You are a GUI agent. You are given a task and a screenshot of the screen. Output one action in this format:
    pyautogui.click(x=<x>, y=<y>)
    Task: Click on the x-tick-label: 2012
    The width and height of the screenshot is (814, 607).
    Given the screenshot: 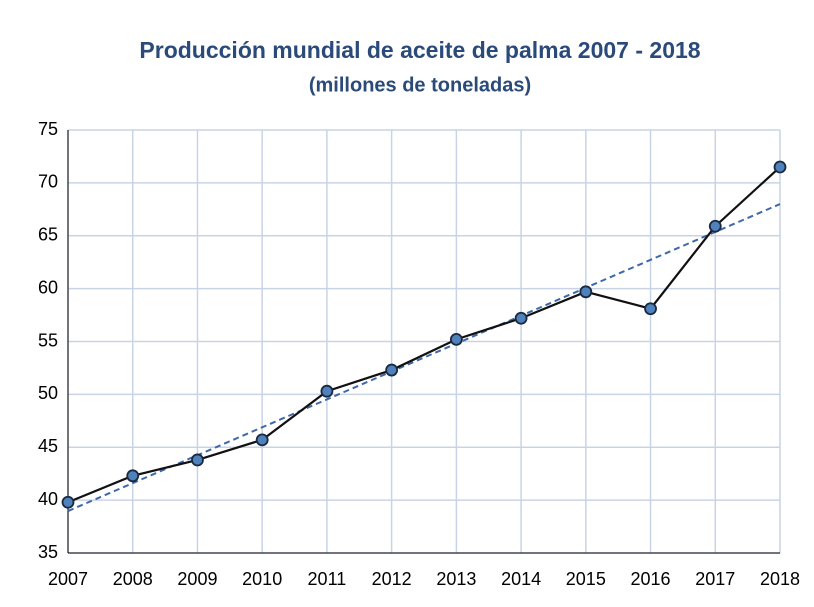 What is the action you would take?
    pyautogui.click(x=392, y=579)
    